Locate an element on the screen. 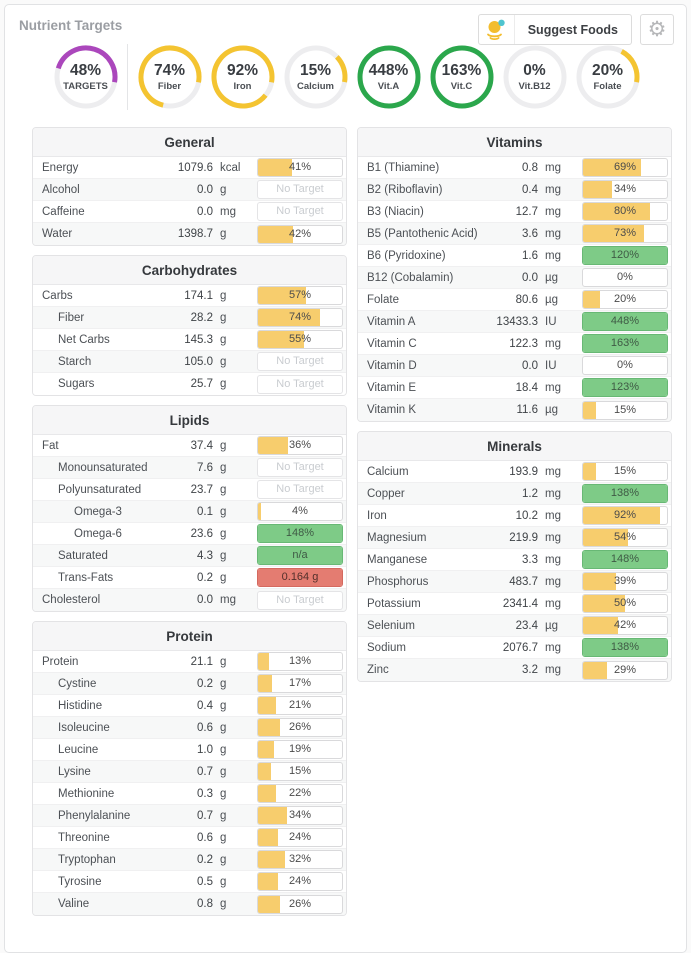 The height and width of the screenshot is (953, 691). nutrient-value: 1079.6 is located at coordinates (195, 167).